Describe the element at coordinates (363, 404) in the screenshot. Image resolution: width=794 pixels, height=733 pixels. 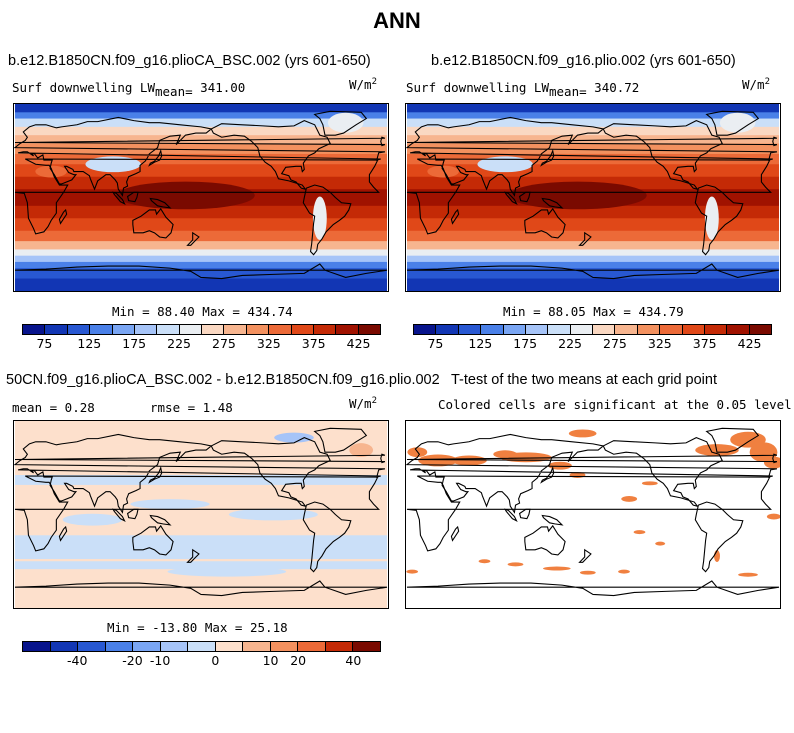
I see `panel3-units: W/m2` at that location.